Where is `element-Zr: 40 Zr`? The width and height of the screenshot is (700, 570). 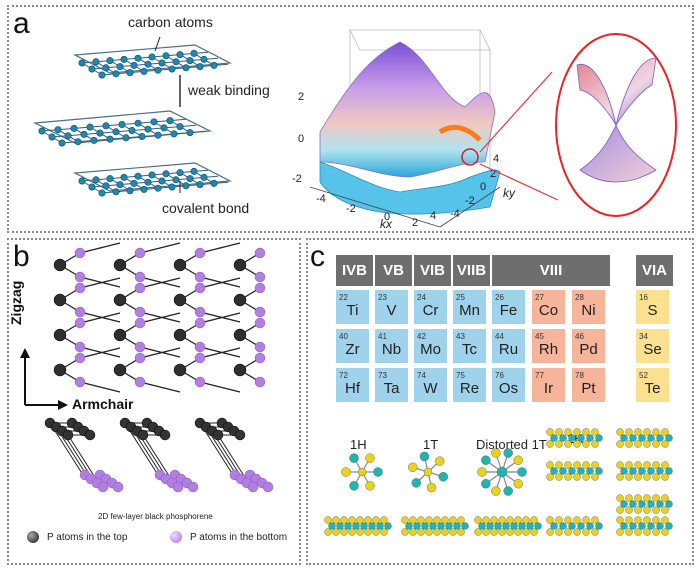 element-Zr: 40 Zr is located at coordinates (352, 346).